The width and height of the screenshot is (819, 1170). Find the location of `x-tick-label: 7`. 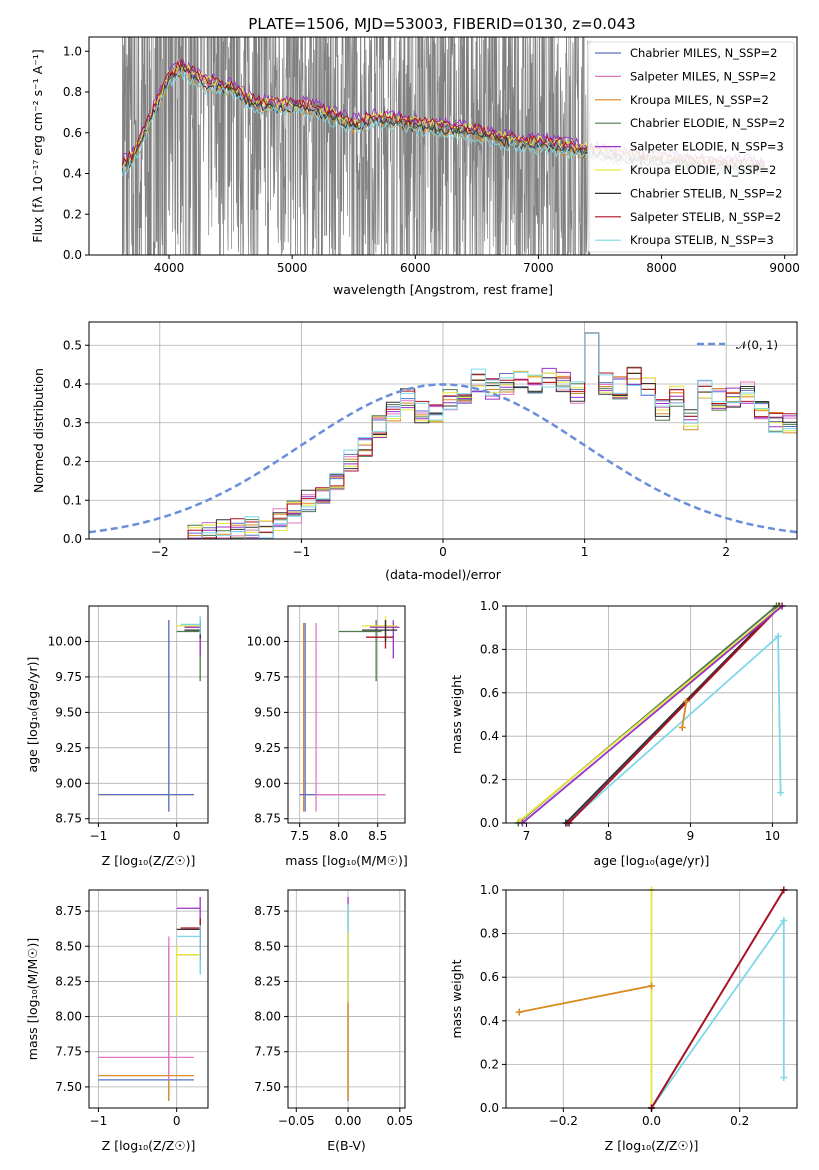

x-tick-label: 7 is located at coordinates (527, 836).